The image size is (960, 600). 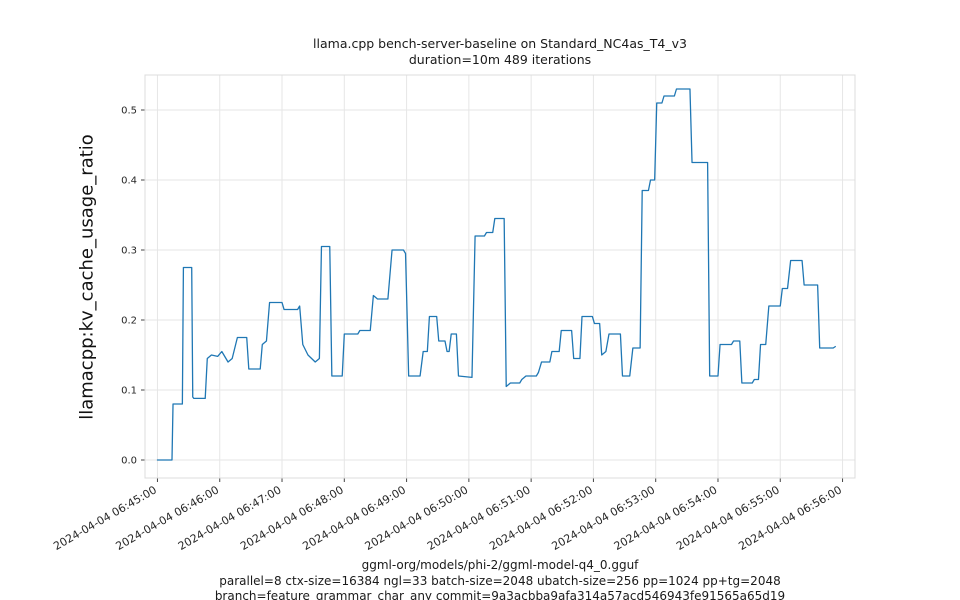 I want to click on chart-subtitle: duration=10m 489 iterations, so click(x=500, y=59).